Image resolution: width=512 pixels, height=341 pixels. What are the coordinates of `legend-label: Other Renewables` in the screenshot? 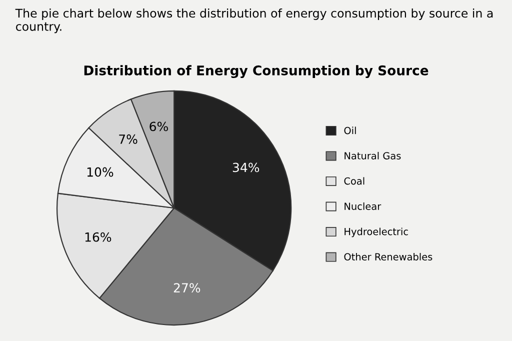 It's located at (388, 256).